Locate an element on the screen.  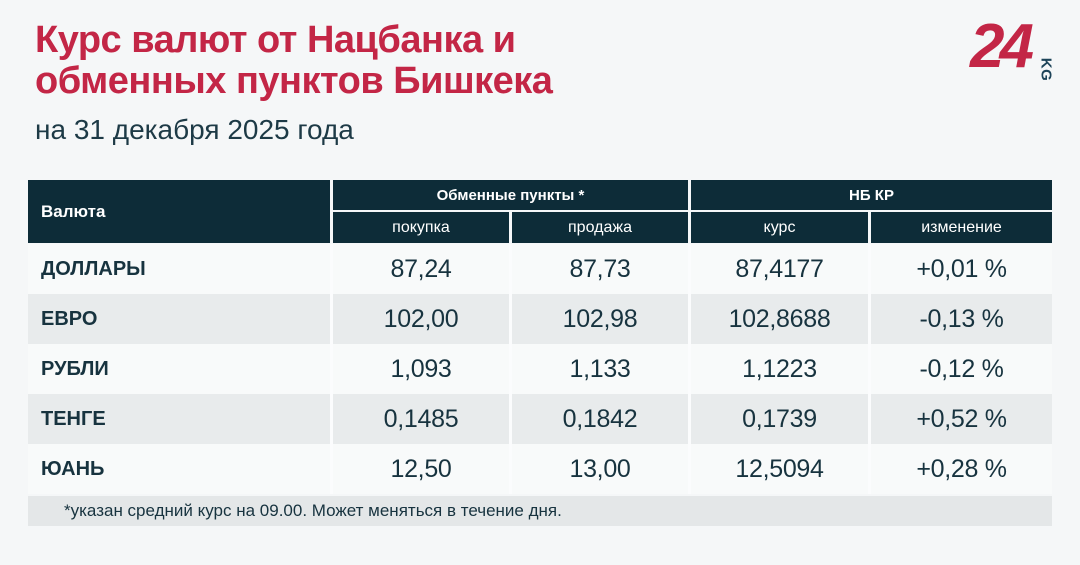
currency-name: ЮАНЬ is located at coordinates (179, 469).